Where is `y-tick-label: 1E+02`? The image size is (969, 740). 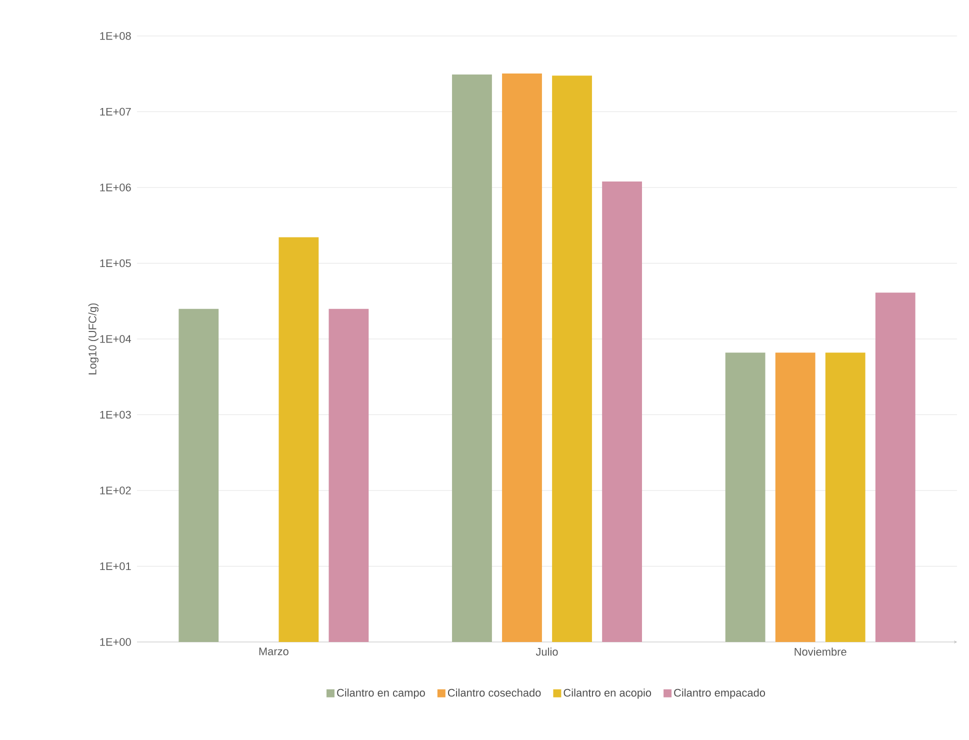 y-tick-label: 1E+02 is located at coordinates (115, 490).